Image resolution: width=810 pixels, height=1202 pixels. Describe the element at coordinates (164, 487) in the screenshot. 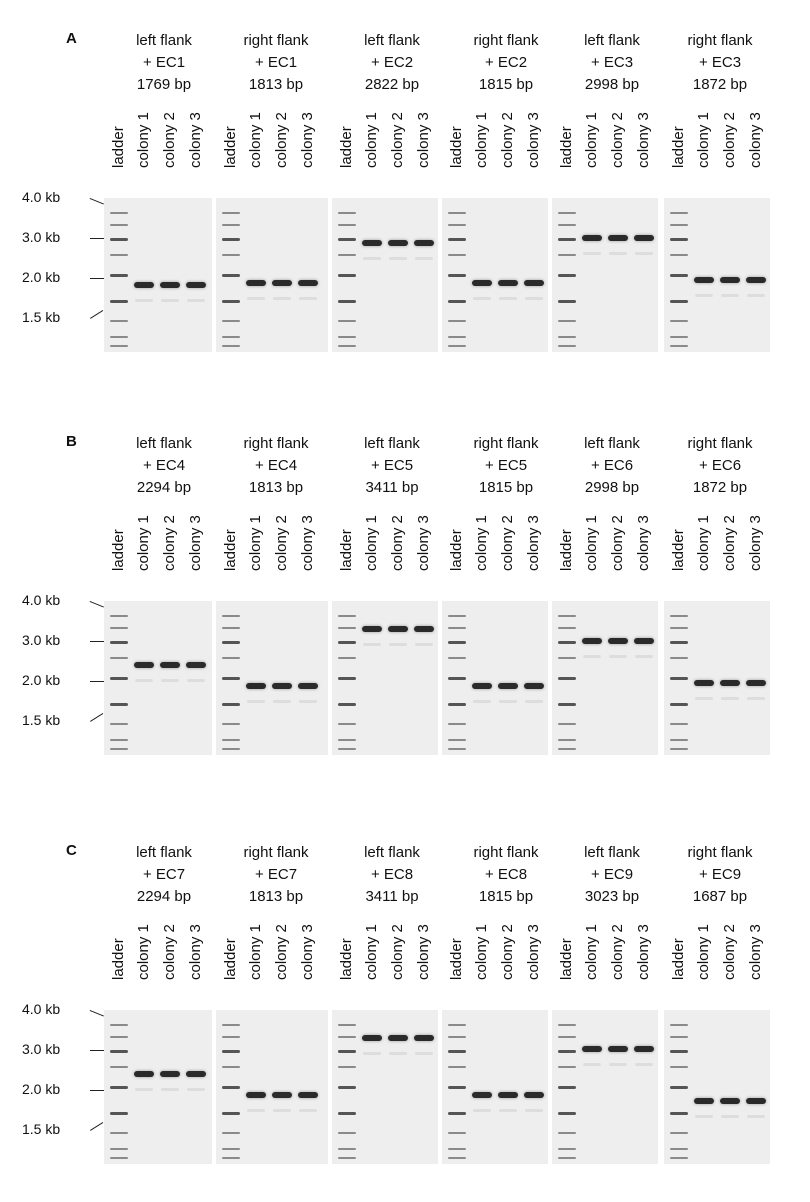

I see `header-size: 2294 bp` at that location.